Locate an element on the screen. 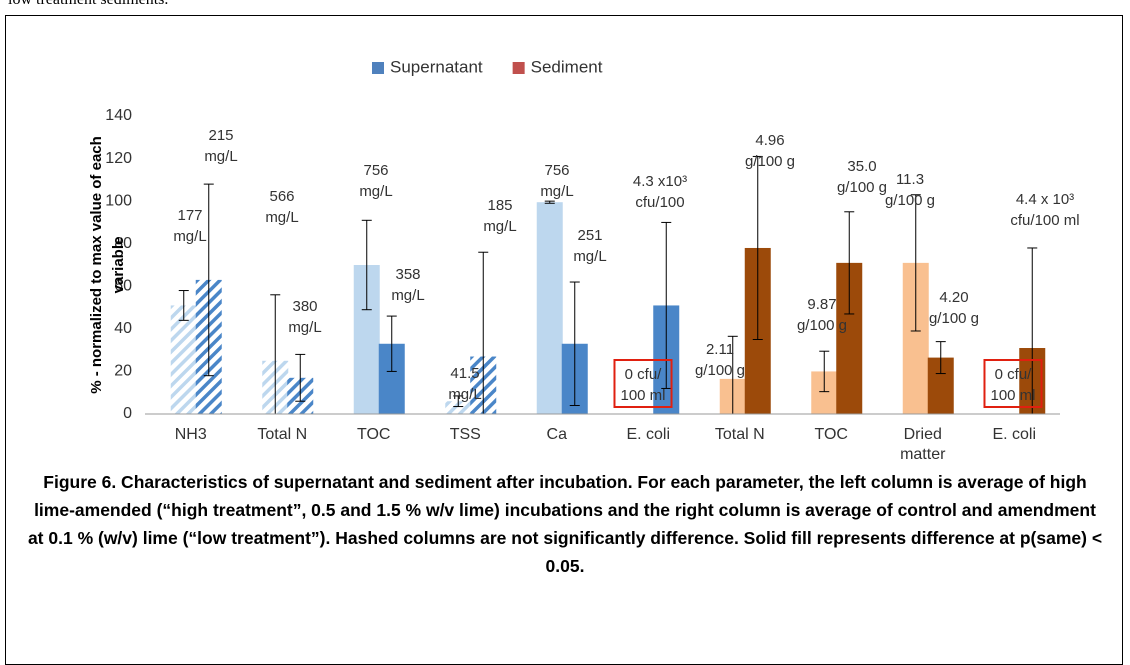  value-annotation: 2.11 is located at coordinates (720, 349).